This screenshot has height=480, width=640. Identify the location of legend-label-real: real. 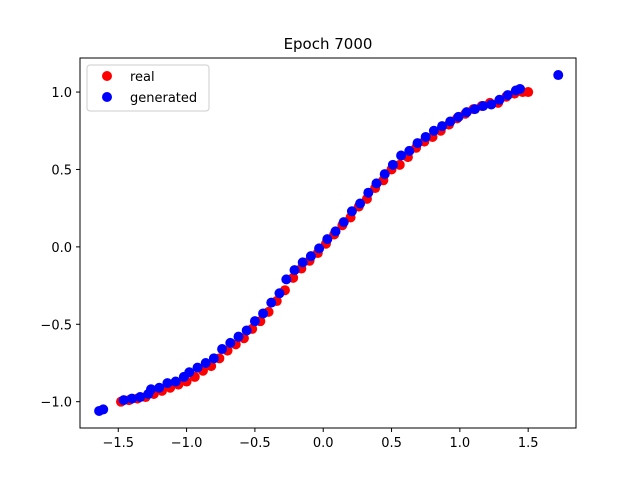
(142, 77).